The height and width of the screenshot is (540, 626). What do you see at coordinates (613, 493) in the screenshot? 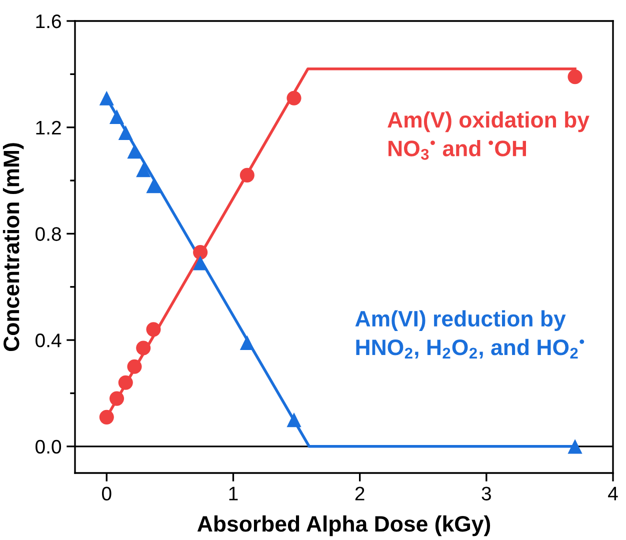
I see `x-tick-label: 4` at bounding box center [613, 493].